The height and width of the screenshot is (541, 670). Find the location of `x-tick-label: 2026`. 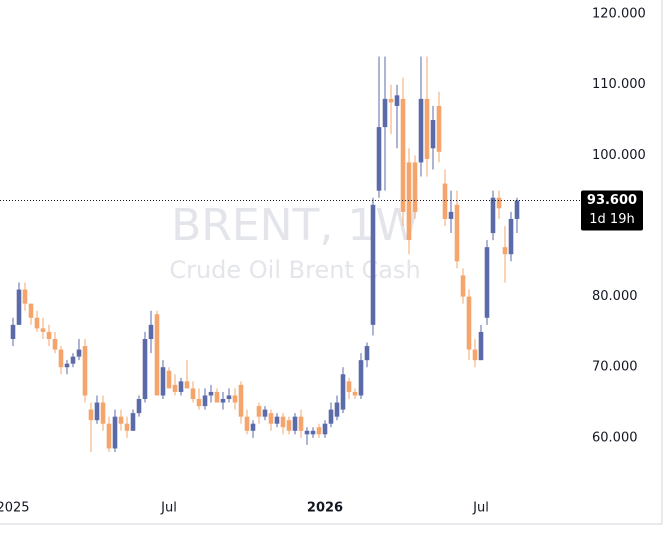

x-tick-label: 2026 is located at coordinates (325, 508).